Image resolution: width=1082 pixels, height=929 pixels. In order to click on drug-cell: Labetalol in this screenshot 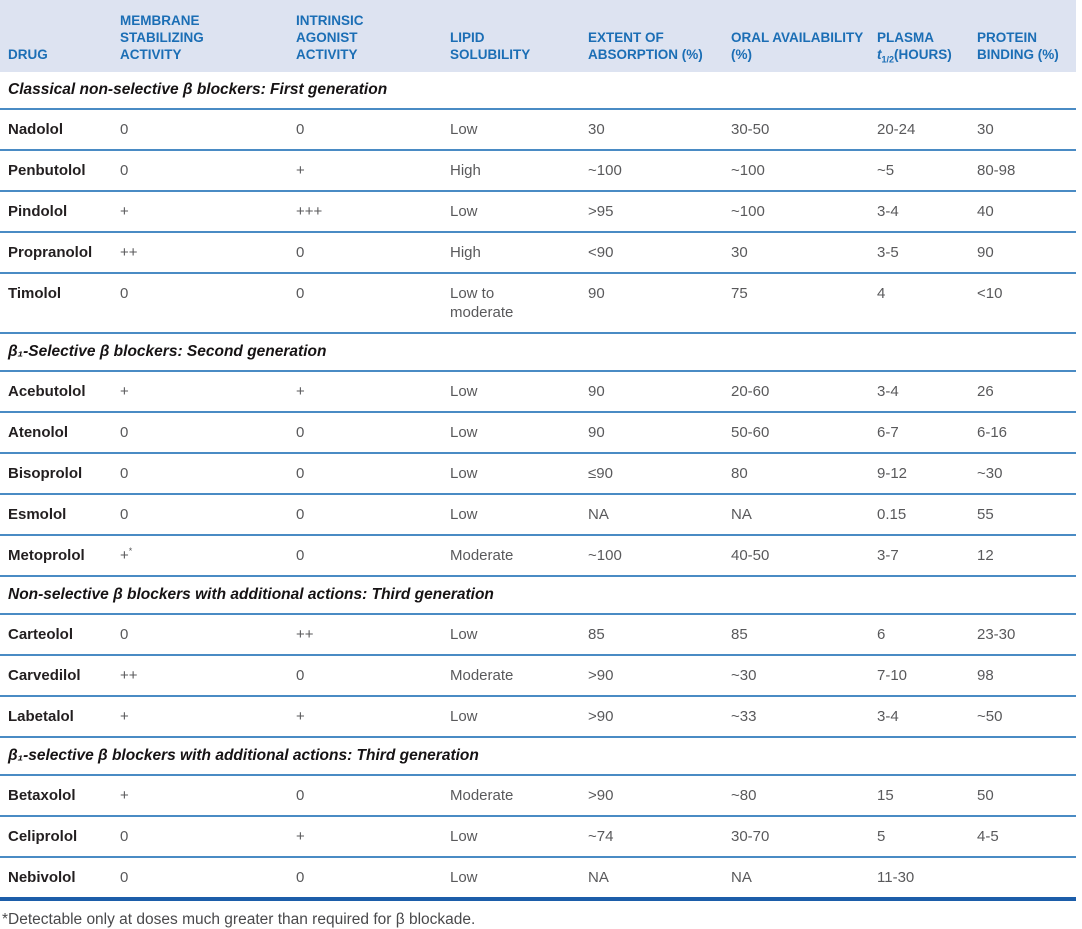, I will do `click(56, 716)`.